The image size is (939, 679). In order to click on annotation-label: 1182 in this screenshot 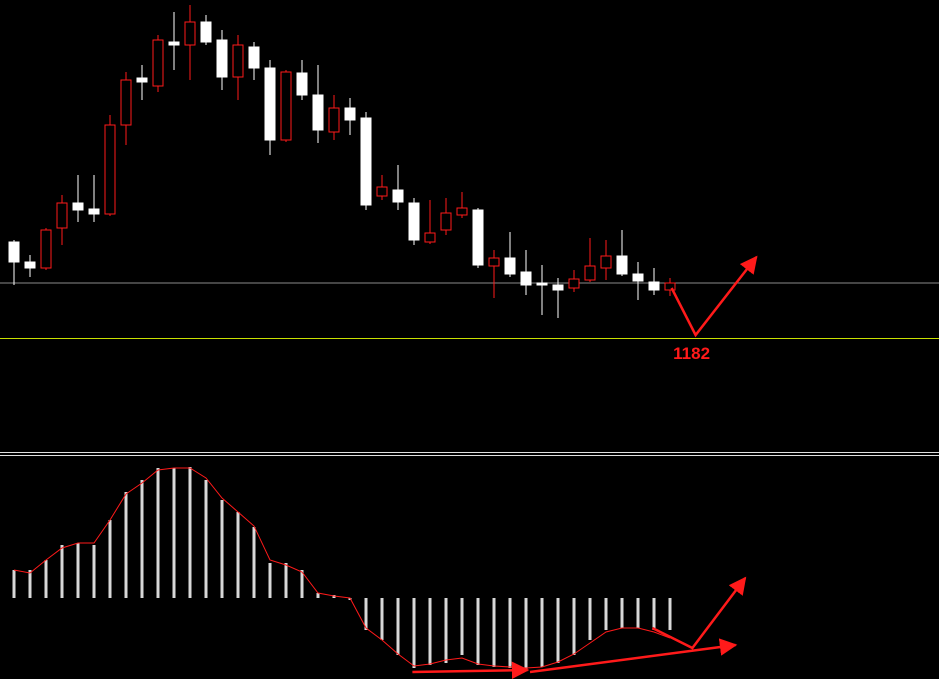, I will do `click(691, 353)`.